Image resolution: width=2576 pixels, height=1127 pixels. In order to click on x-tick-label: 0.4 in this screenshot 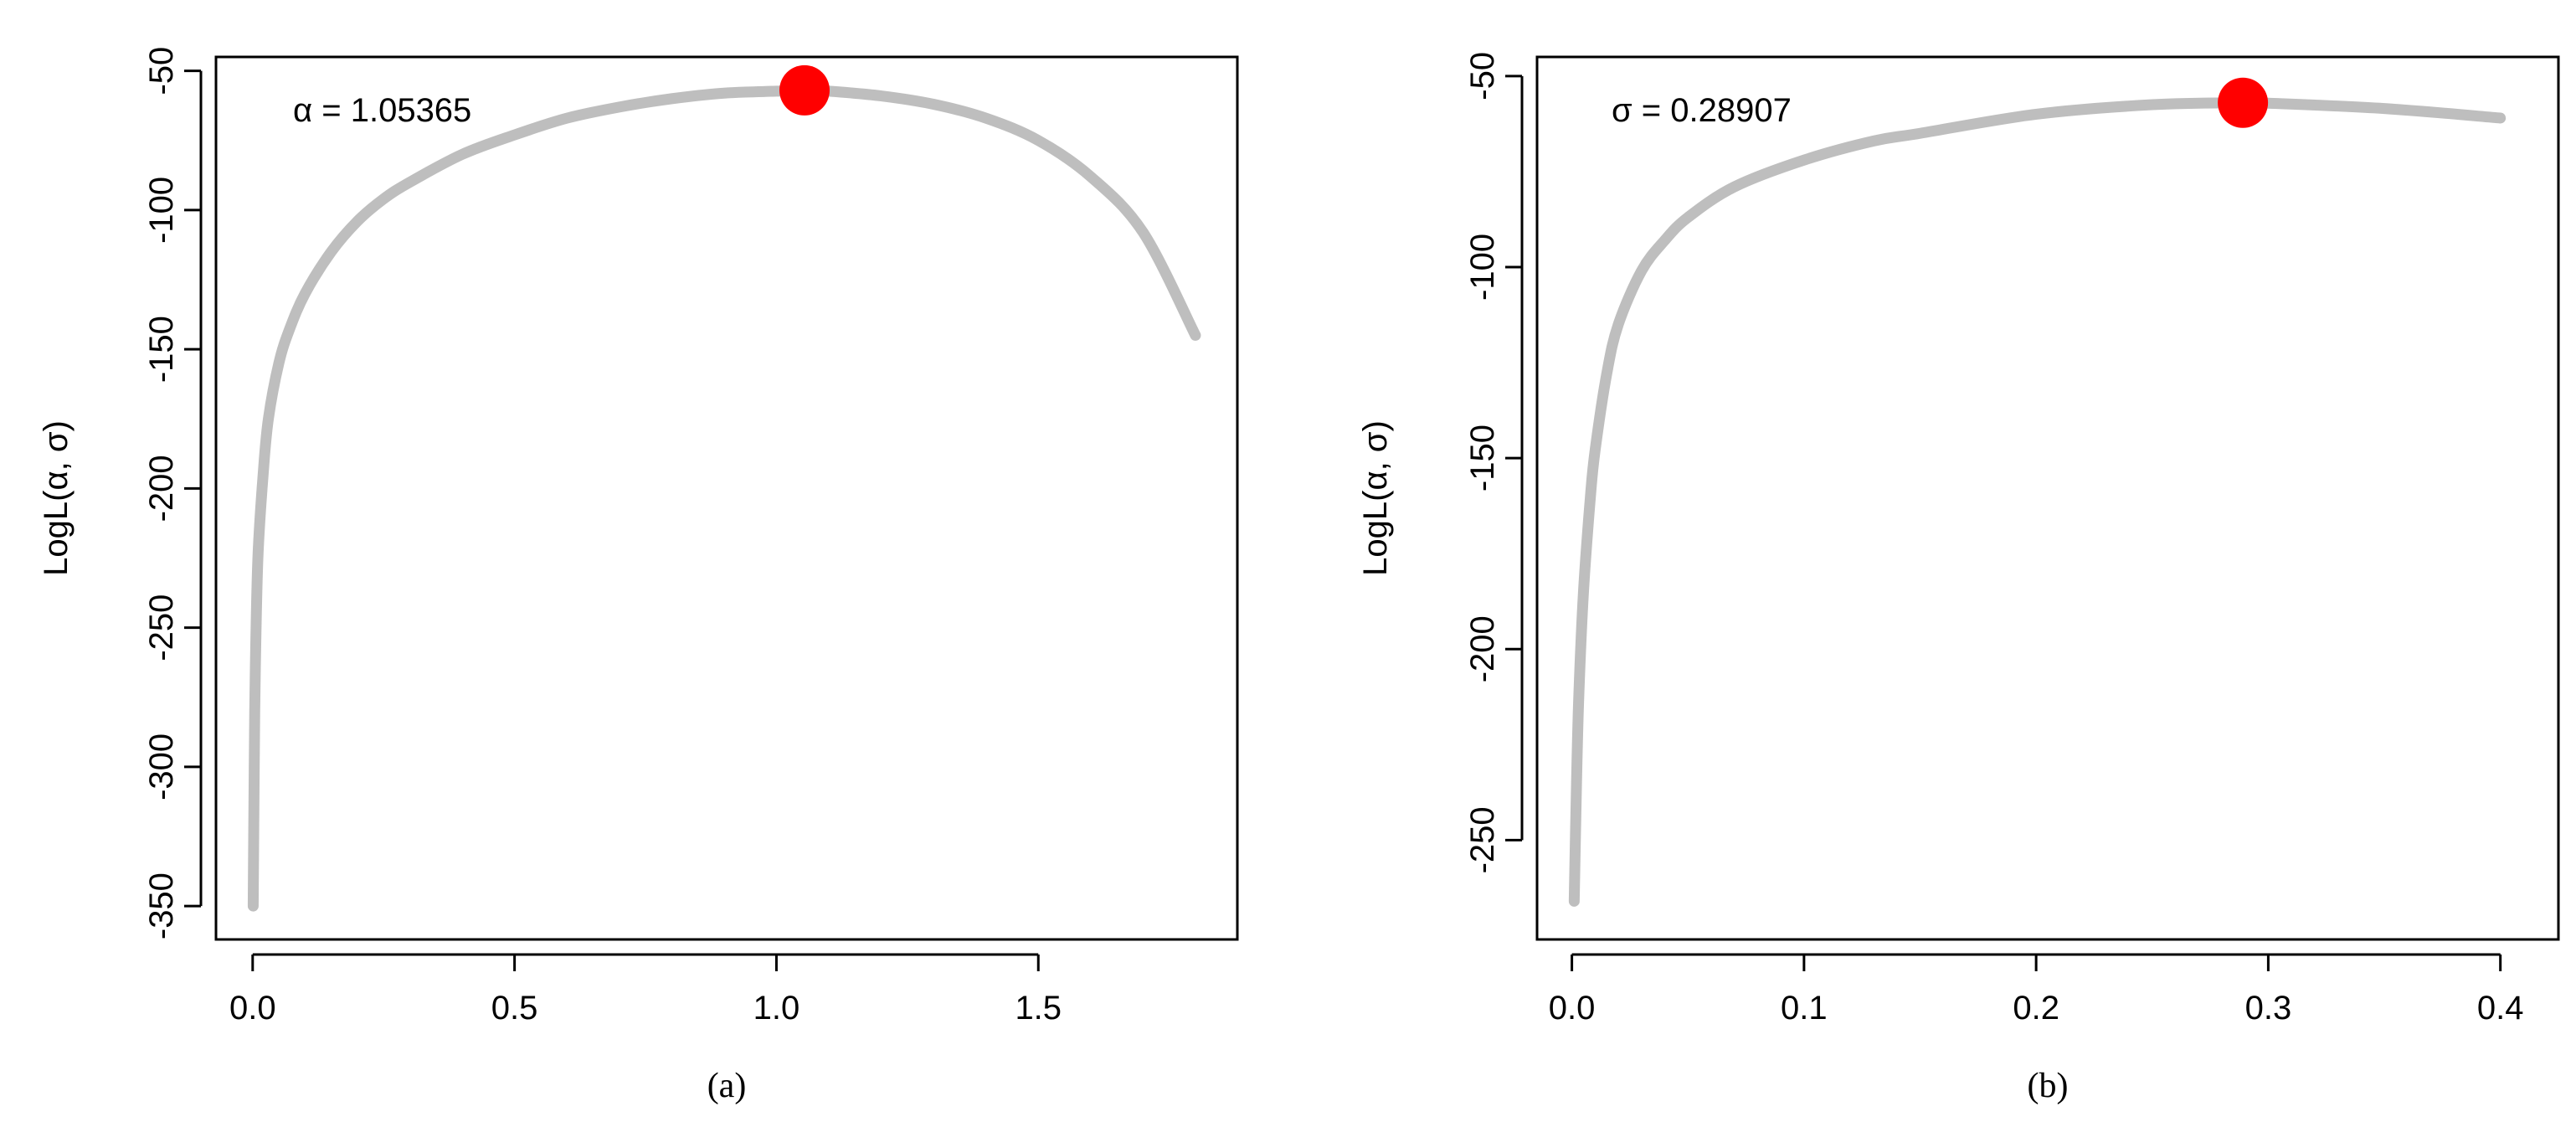, I will do `click(2501, 1008)`.